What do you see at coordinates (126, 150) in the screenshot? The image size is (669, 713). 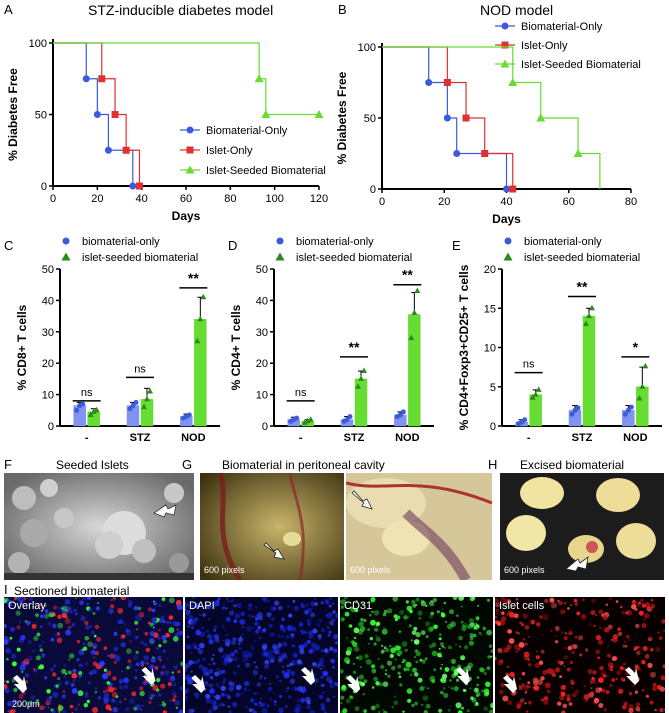 I see `chart-a-point` at bounding box center [126, 150].